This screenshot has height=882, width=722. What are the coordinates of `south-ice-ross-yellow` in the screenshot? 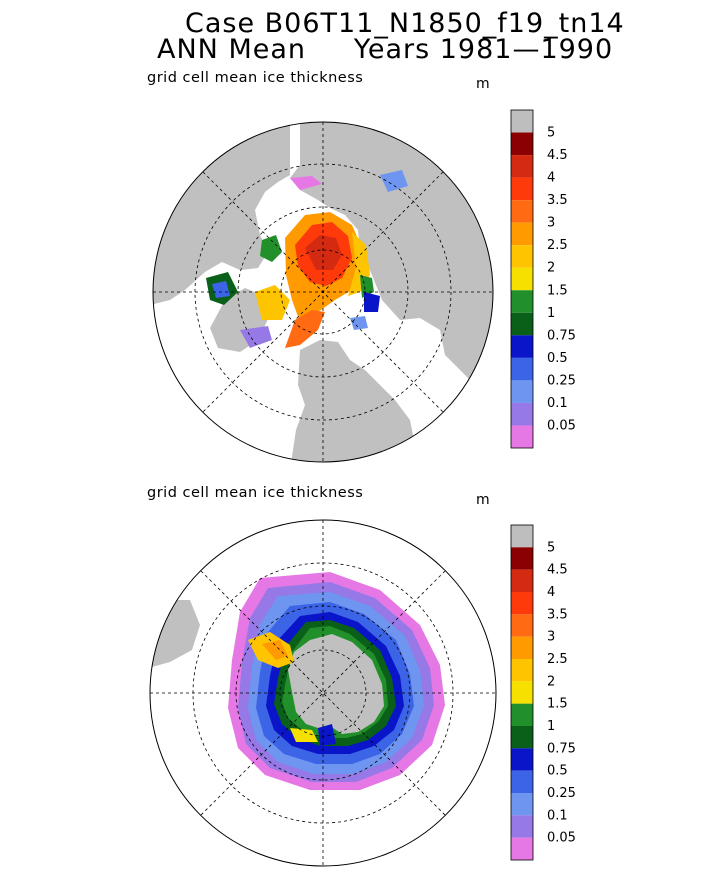 It's located at (304, 735).